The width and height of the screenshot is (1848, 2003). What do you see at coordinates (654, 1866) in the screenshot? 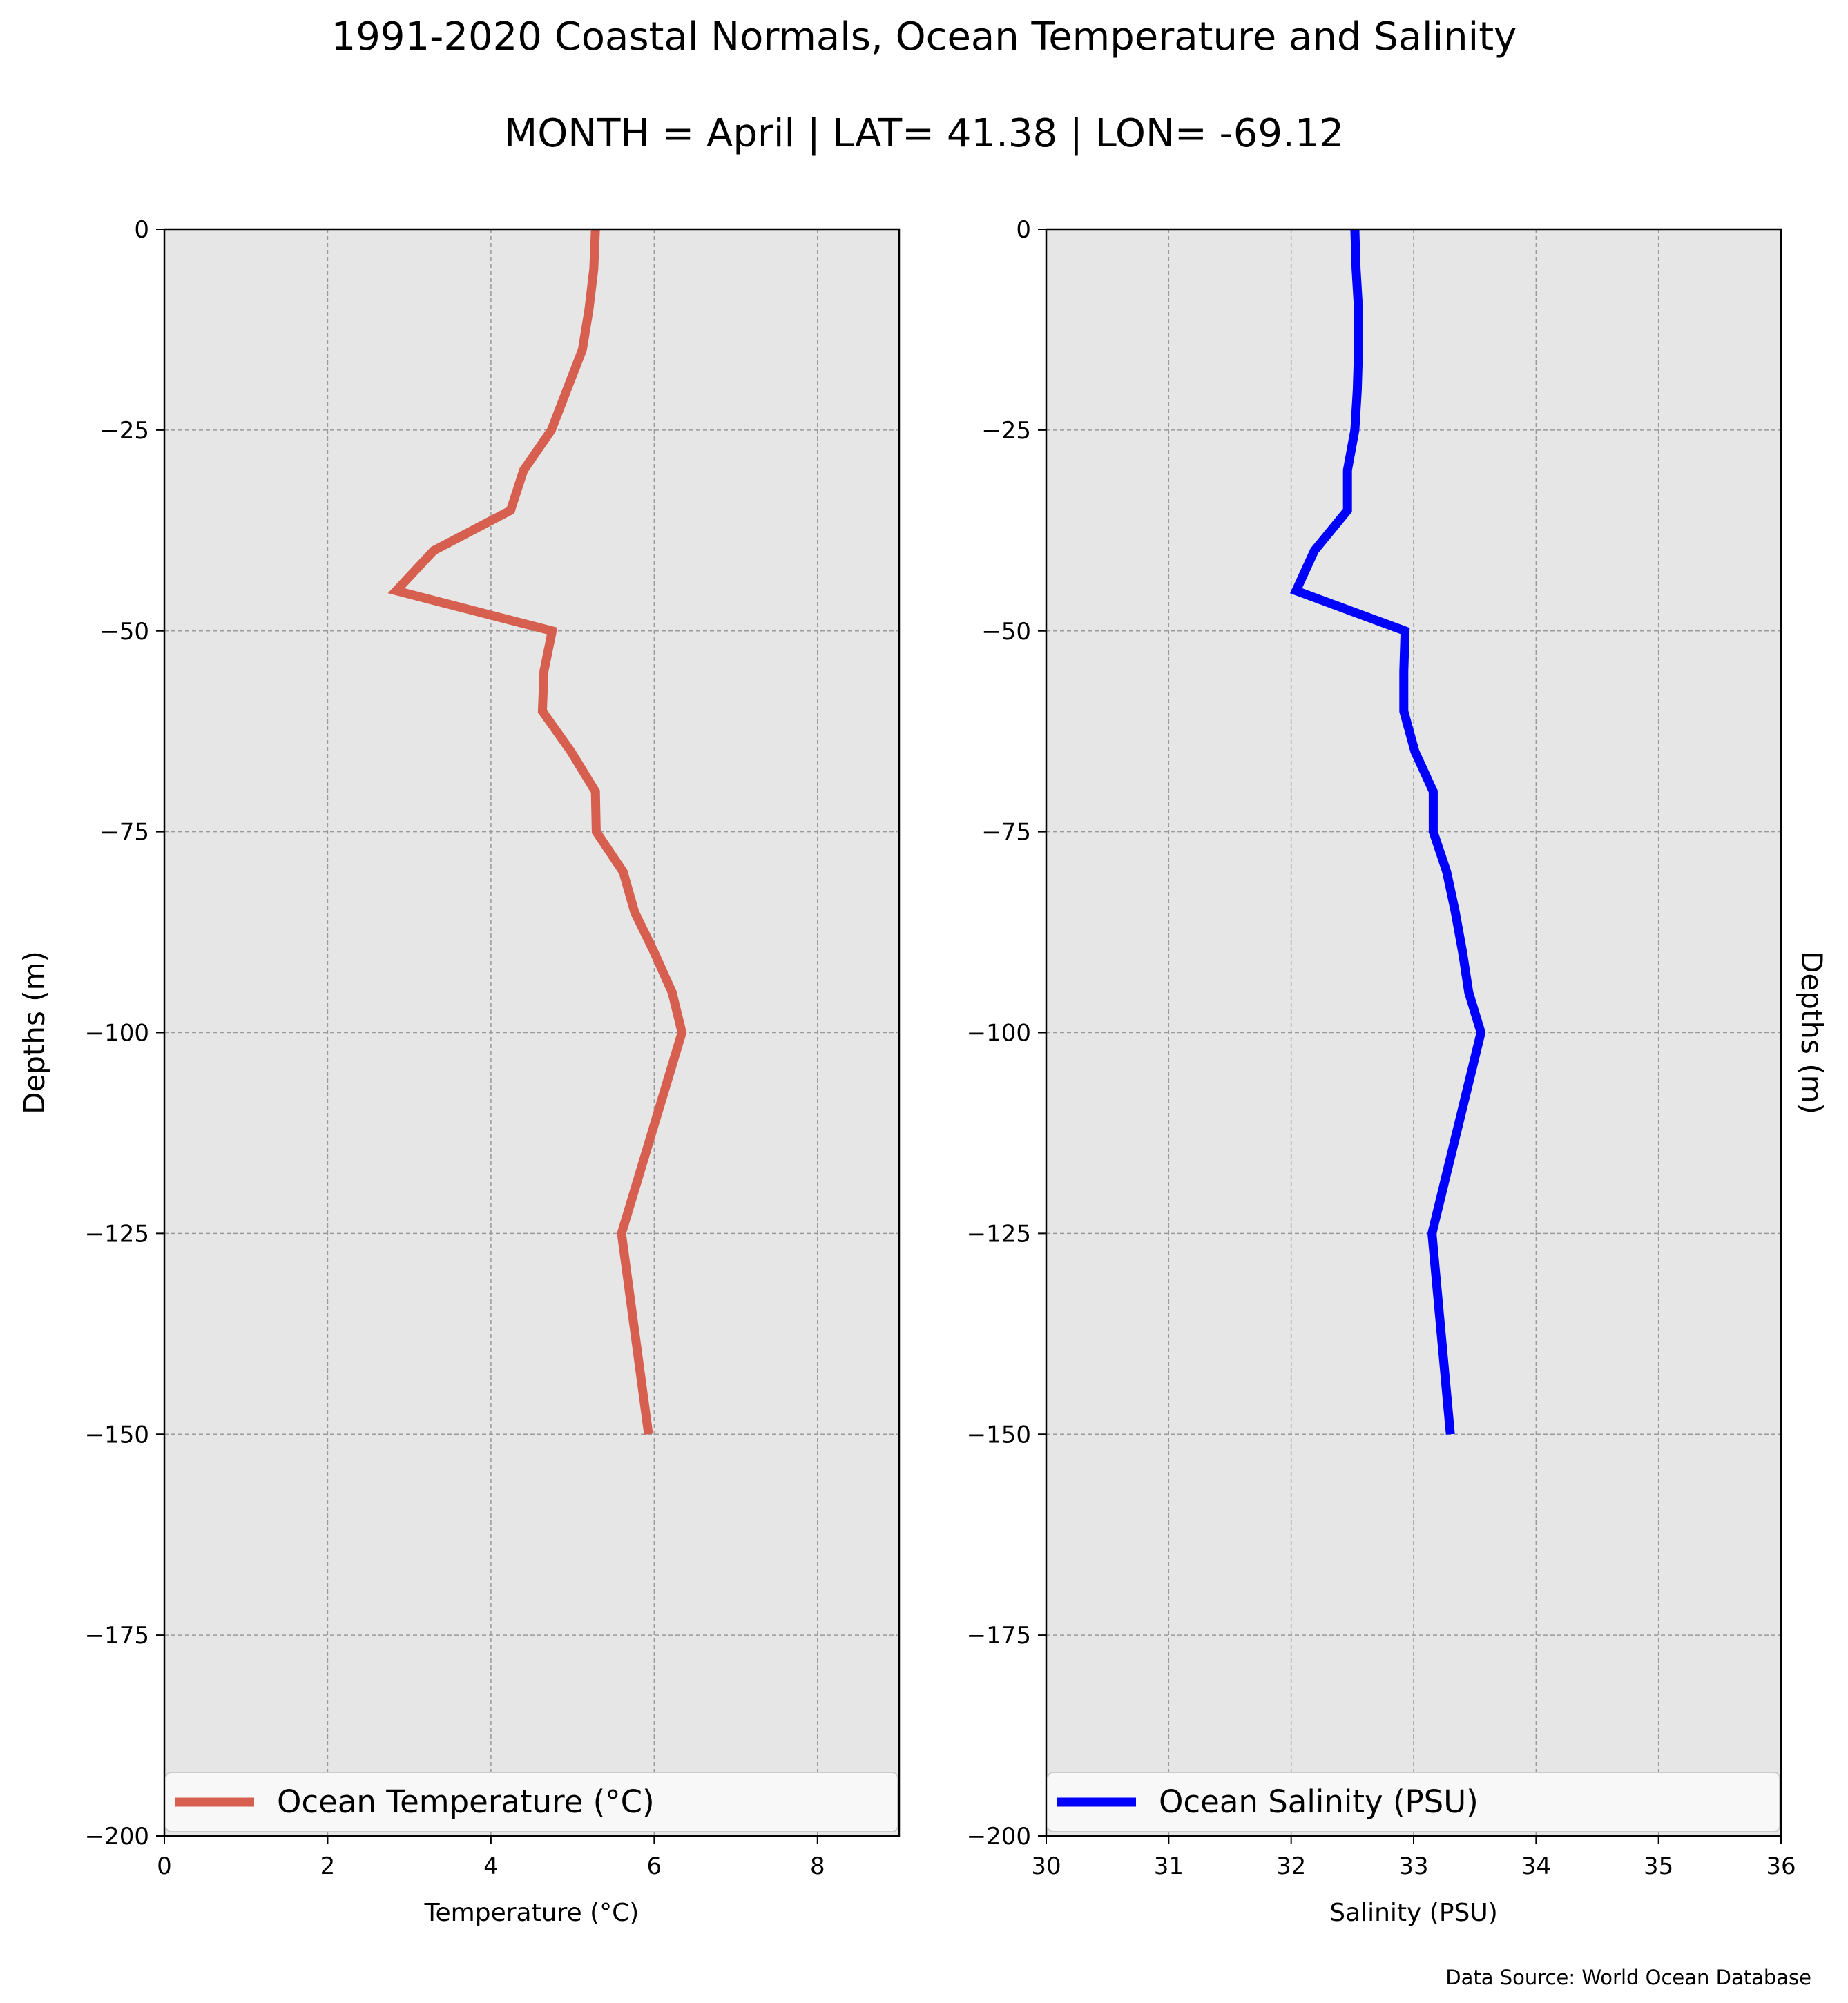
I see `x-tick-label: 6` at bounding box center [654, 1866].